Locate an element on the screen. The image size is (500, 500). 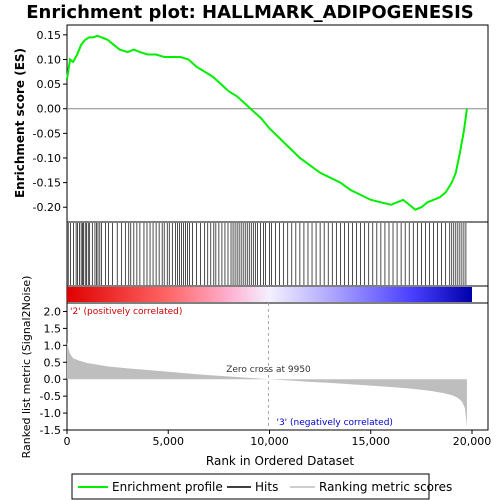
metric-y-tick-label: -1.5 is located at coordinates (50, 430).